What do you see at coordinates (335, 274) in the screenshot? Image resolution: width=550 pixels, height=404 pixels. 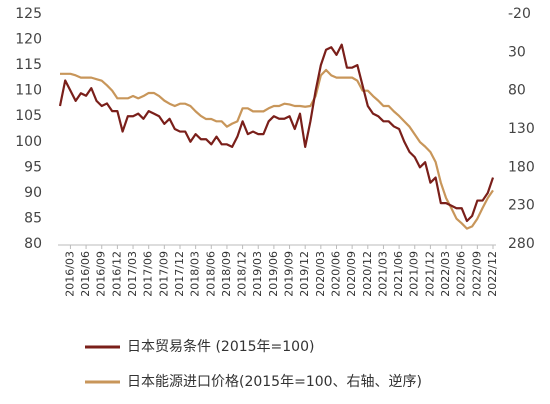 I see `x-tick-label: 2020/06` at bounding box center [335, 274].